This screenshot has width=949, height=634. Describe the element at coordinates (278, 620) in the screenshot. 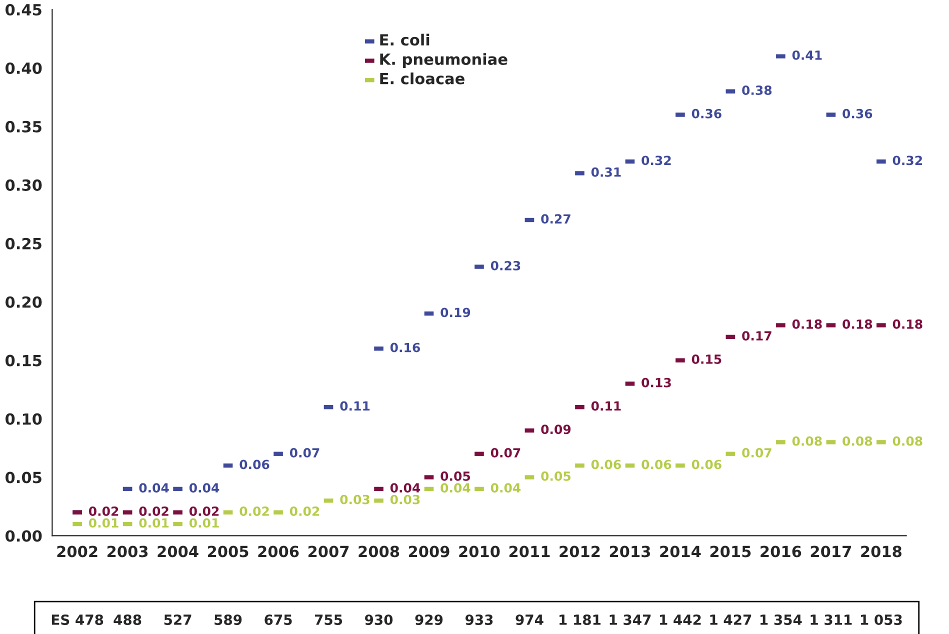

I see `text: 675` at that location.